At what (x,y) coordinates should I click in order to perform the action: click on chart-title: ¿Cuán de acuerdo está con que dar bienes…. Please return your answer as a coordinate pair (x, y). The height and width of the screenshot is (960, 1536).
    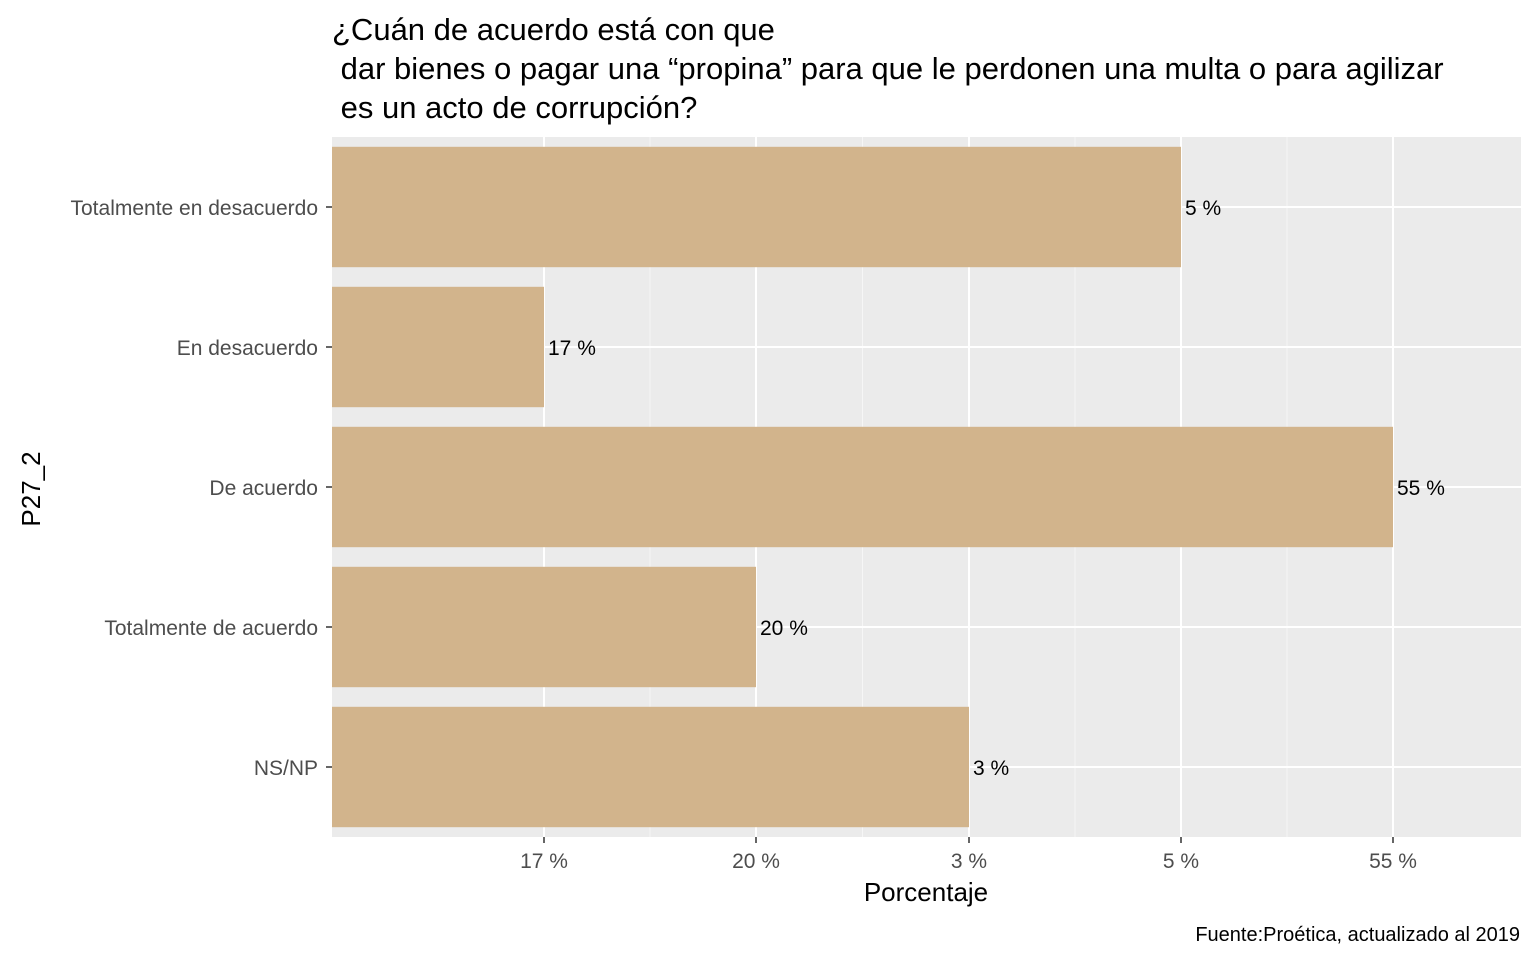
    Looking at the image, I should click on (888, 68).